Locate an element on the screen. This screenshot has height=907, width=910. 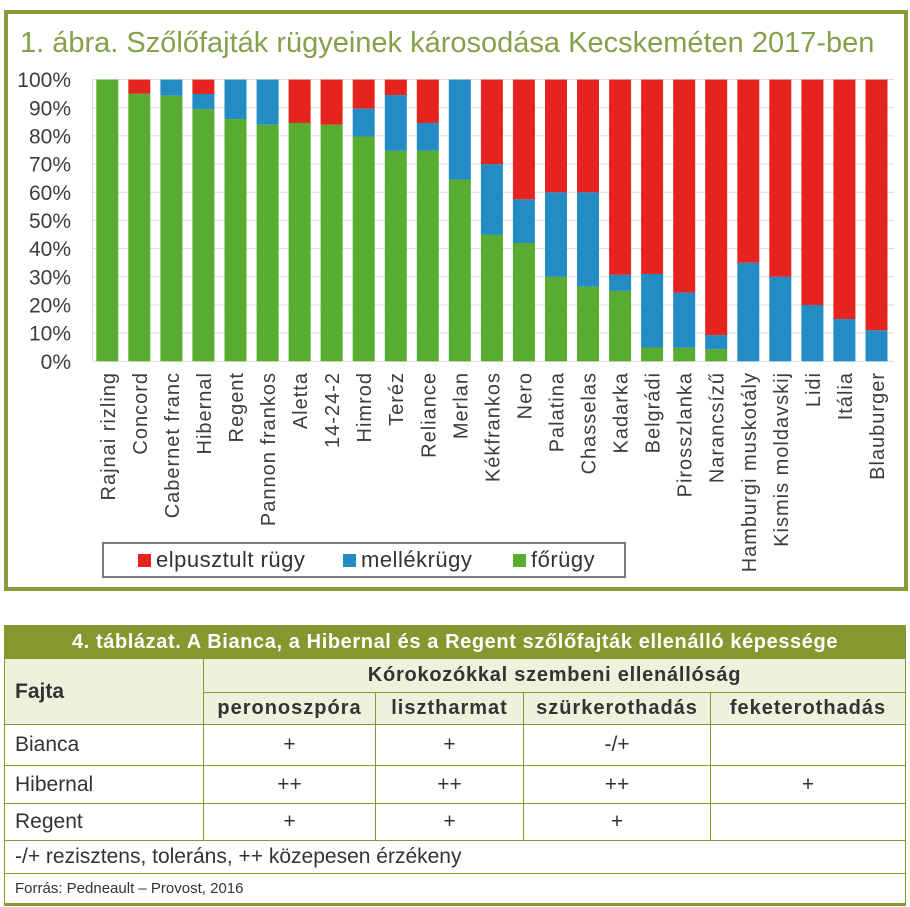
svg-text: Concord is located at coordinates (141, 413).